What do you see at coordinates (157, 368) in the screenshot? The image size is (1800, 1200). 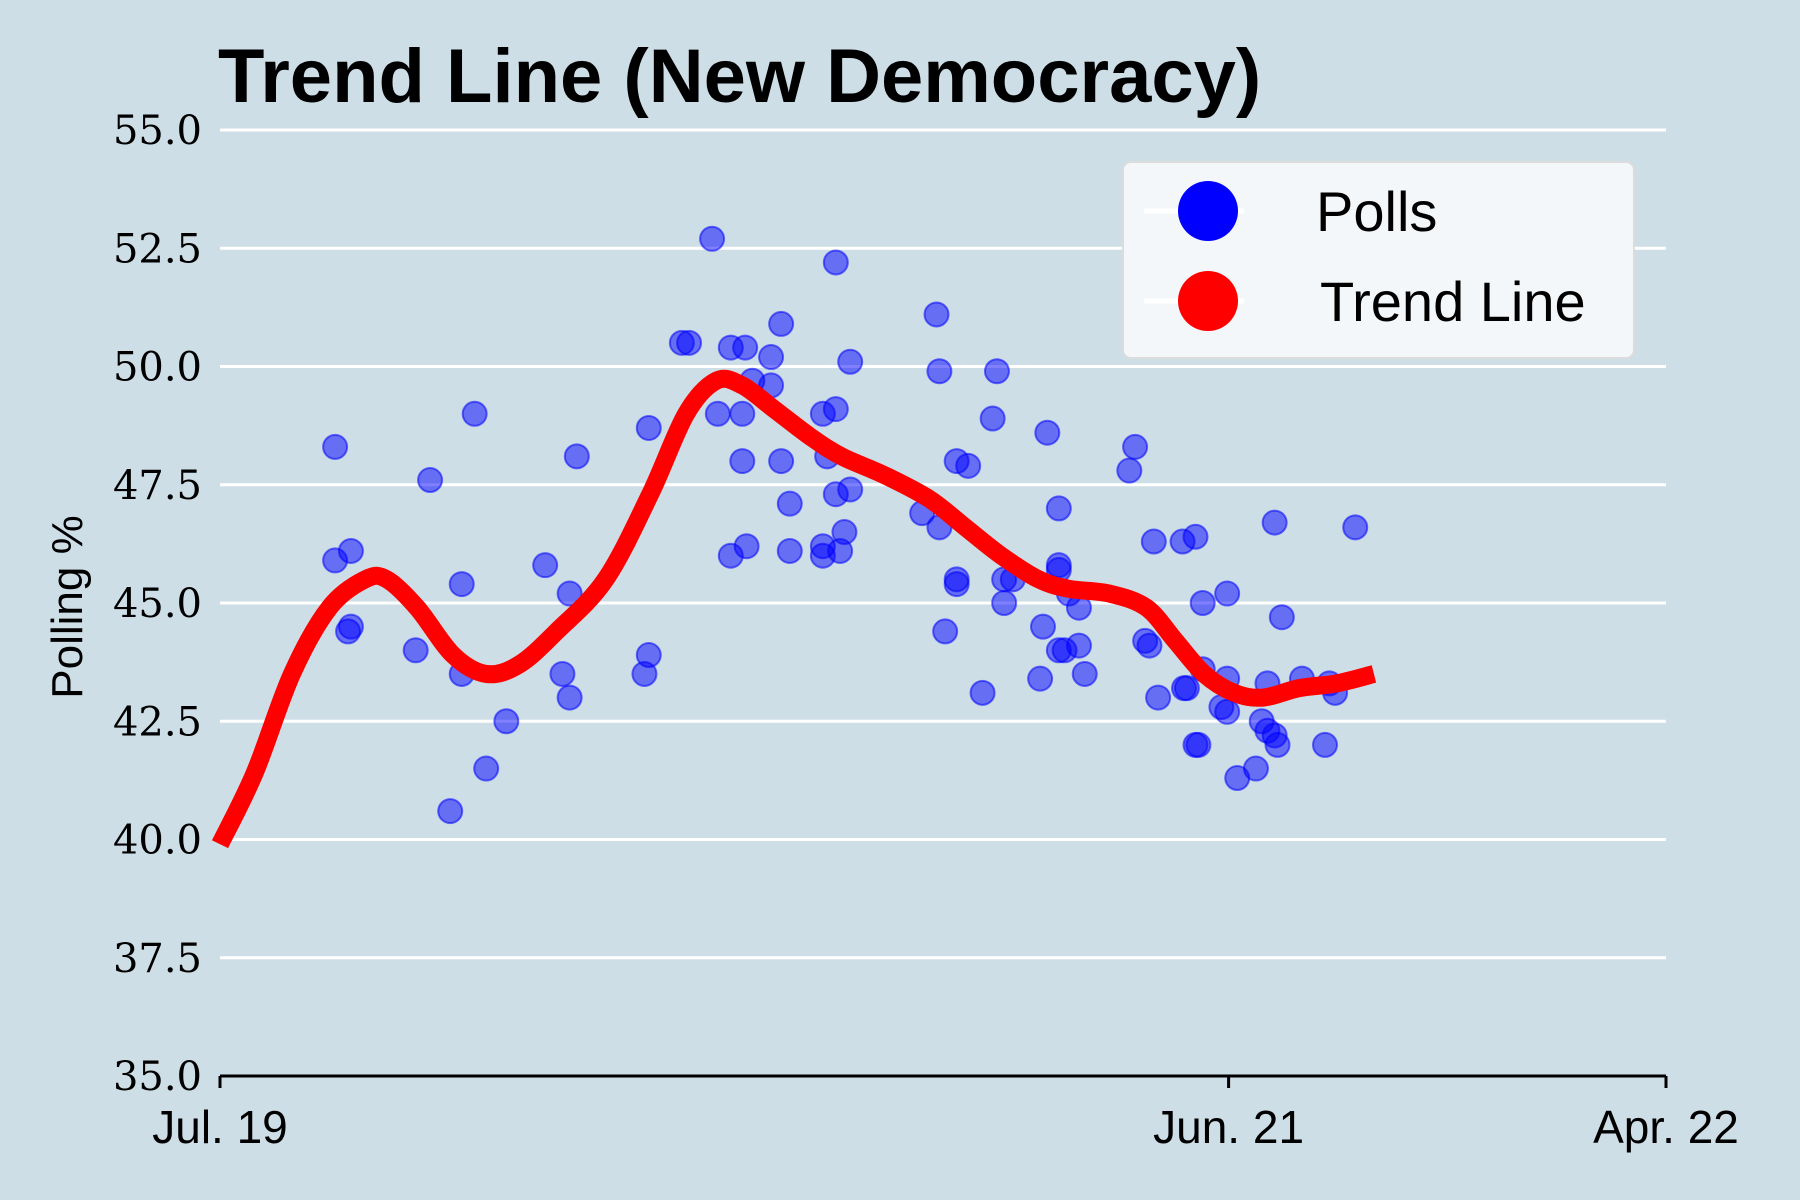 I see `y-tick-label: 50.0` at bounding box center [157, 368].